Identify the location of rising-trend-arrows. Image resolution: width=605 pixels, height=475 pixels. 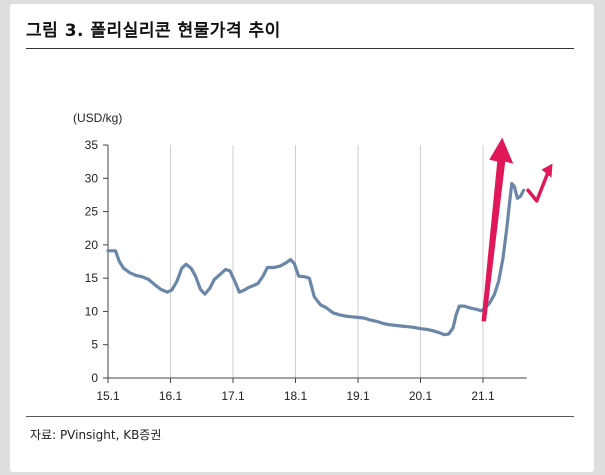
(517, 229).